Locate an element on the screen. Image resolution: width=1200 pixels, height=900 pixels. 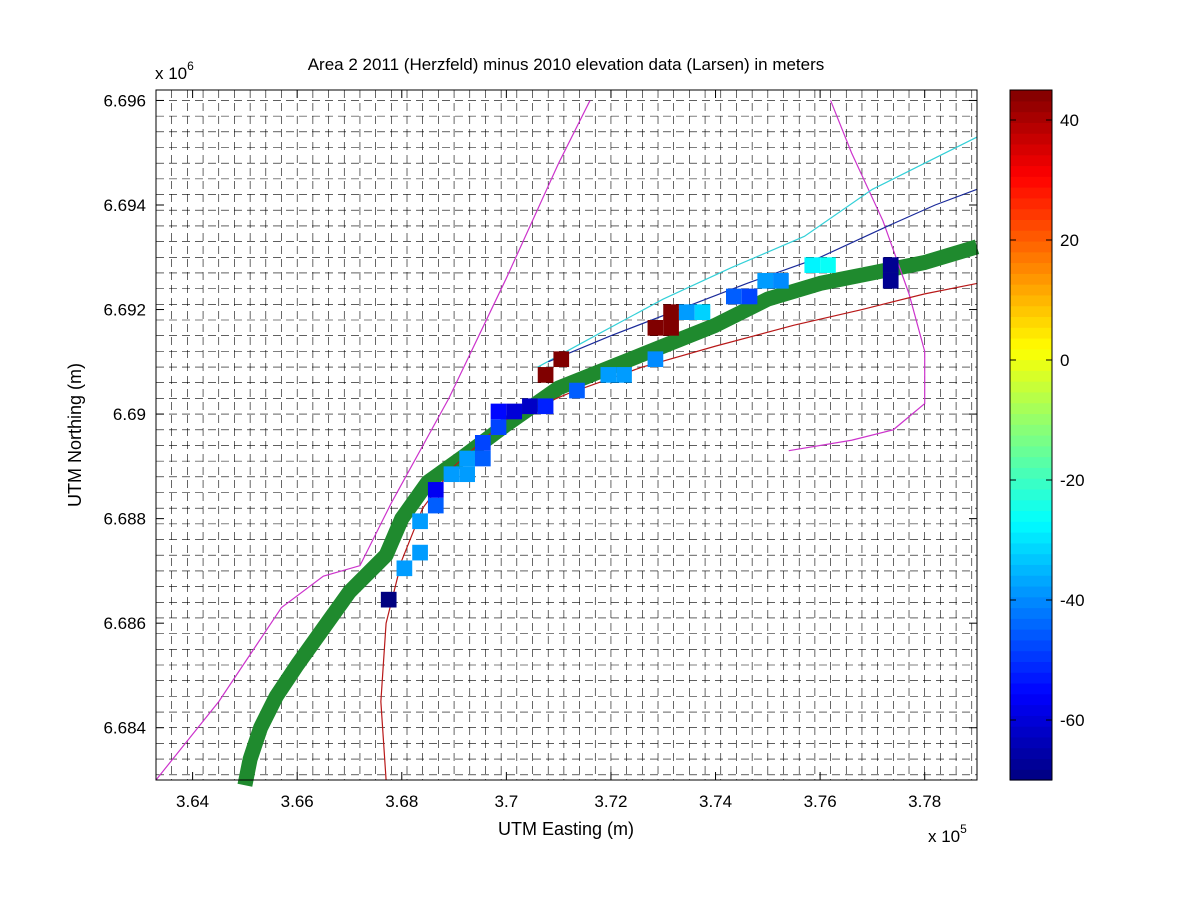
x-axis-multiplier: x 105 is located at coordinates (947, 834).